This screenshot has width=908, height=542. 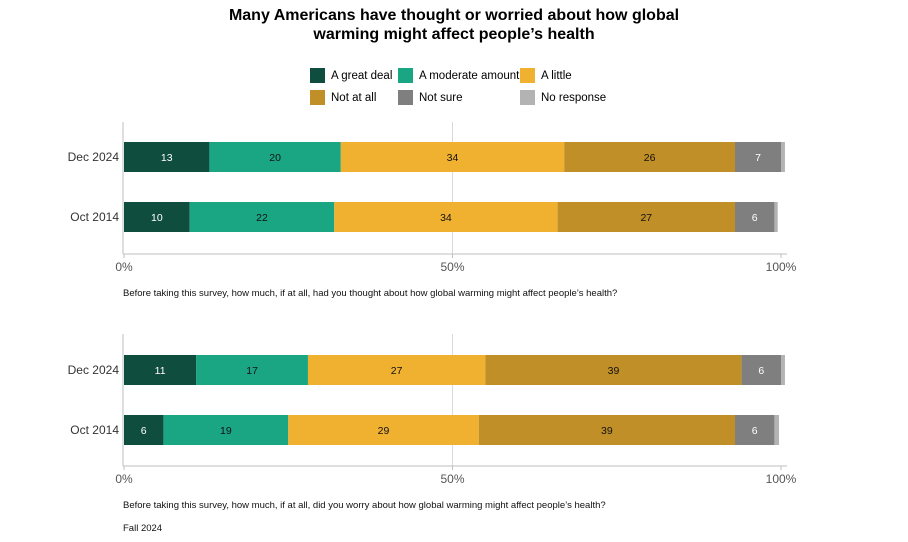 I want to click on data-label: 17, so click(x=252, y=371).